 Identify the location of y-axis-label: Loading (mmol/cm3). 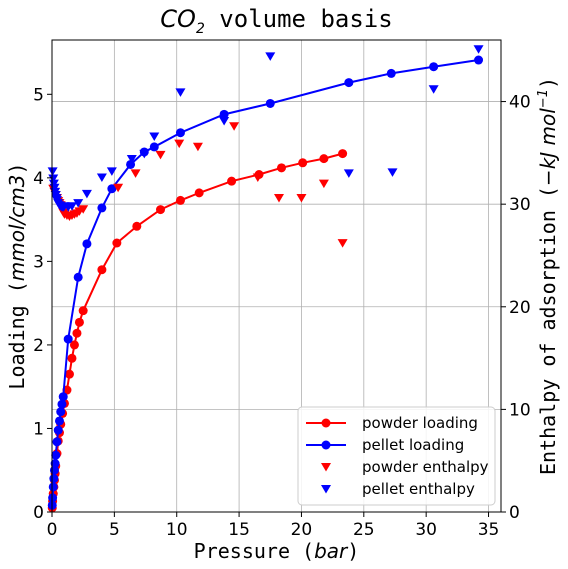
(17, 275).